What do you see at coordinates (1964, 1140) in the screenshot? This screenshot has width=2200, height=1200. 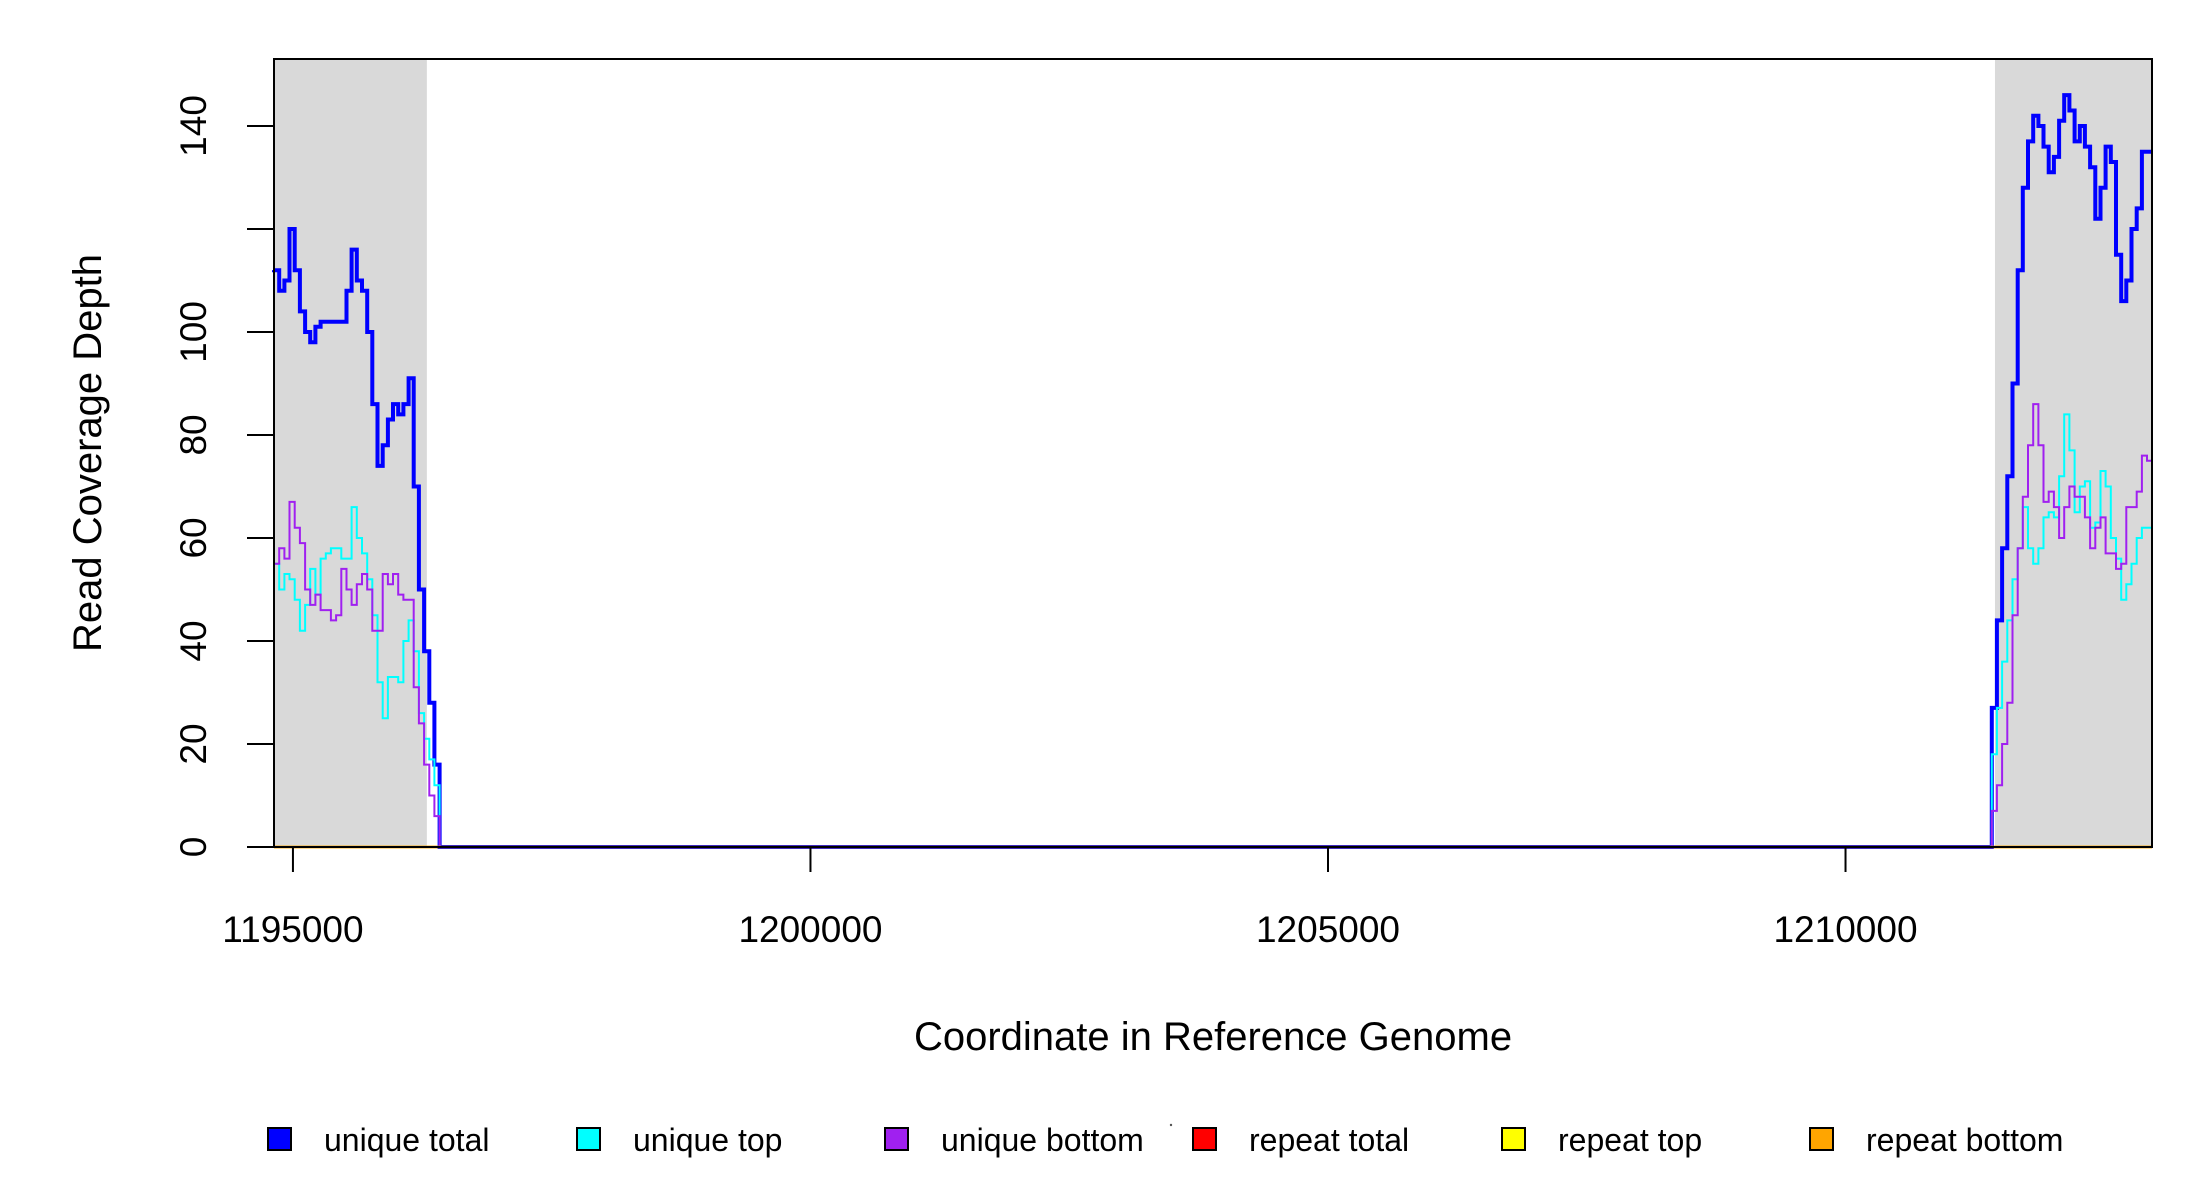 I see `legend-label: repeat bottom` at bounding box center [1964, 1140].